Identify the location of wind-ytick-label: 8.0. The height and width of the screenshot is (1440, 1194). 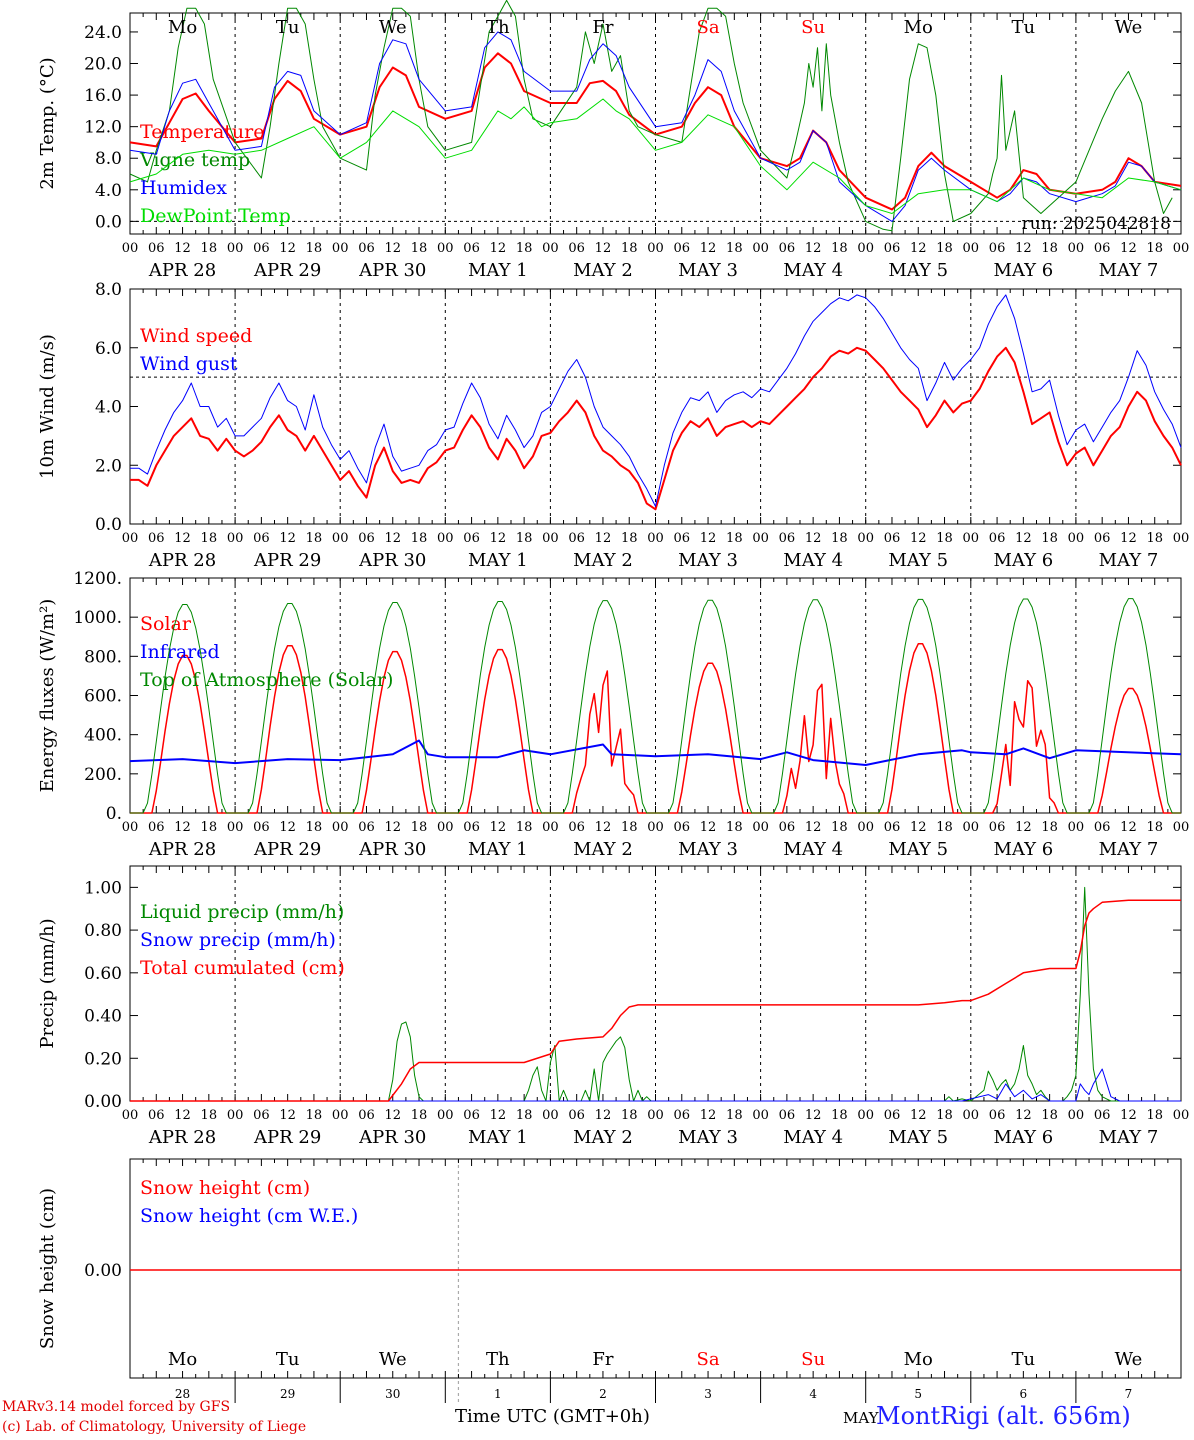
(108, 290).